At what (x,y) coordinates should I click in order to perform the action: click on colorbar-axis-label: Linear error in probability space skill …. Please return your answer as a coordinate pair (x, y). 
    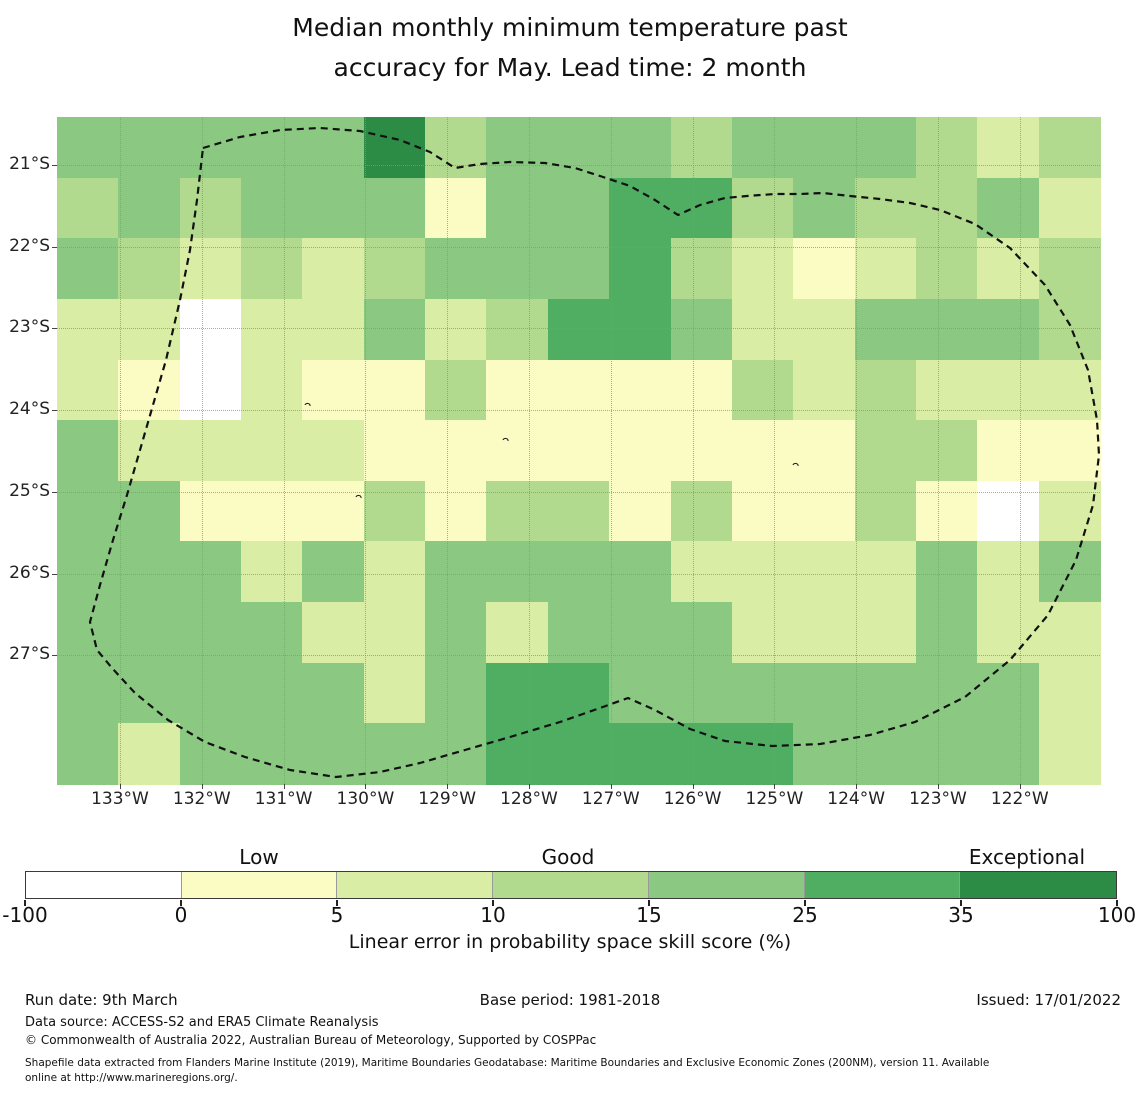
    Looking at the image, I should click on (570, 942).